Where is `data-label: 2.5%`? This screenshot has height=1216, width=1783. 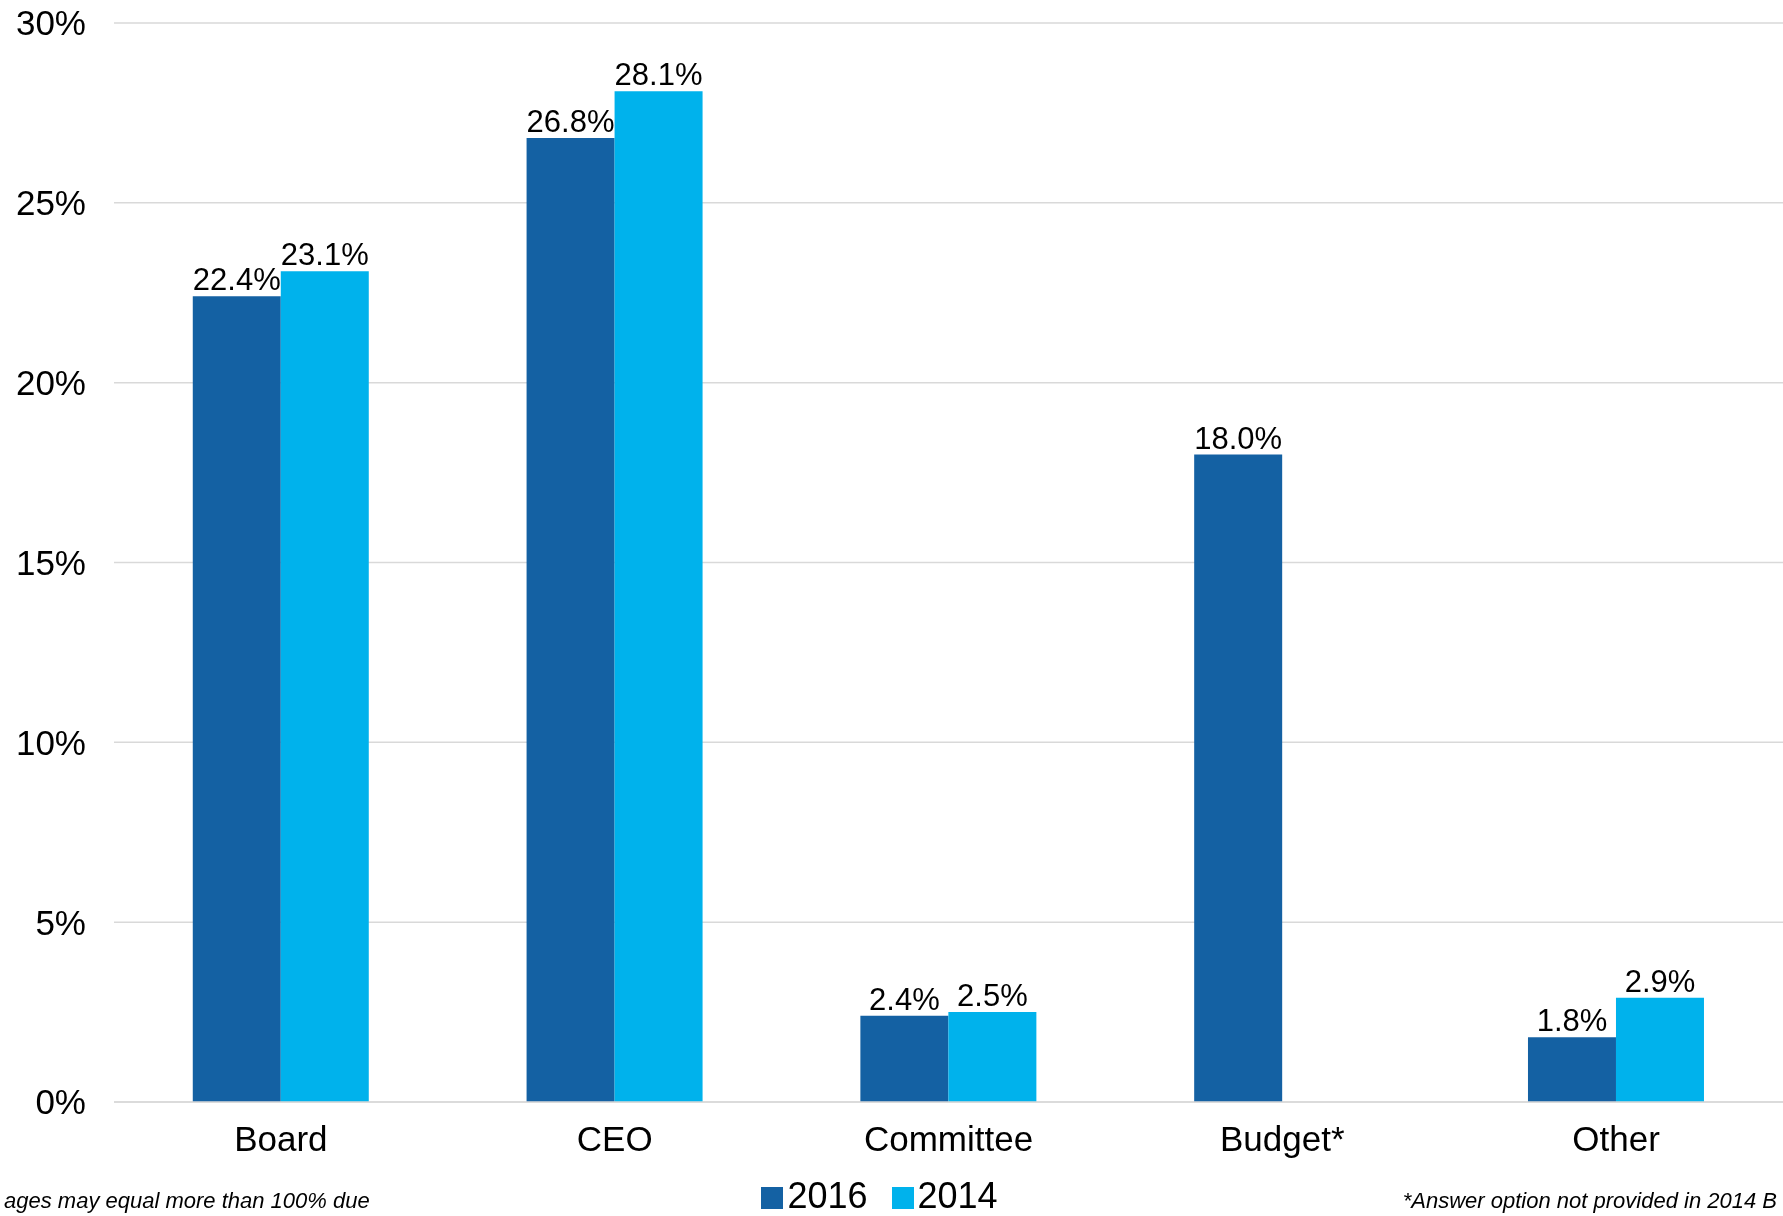 data-label: 2.5% is located at coordinates (992, 996).